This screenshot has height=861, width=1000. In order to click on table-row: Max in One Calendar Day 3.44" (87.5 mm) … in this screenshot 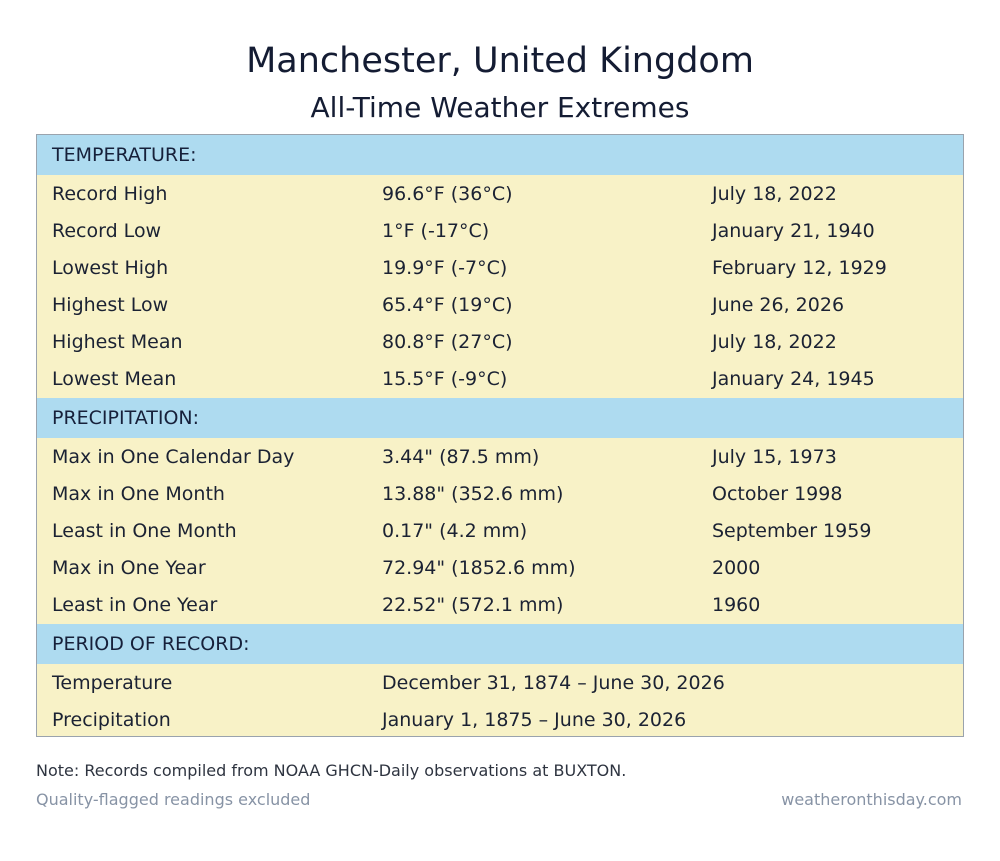, I will do `click(500, 457)`.